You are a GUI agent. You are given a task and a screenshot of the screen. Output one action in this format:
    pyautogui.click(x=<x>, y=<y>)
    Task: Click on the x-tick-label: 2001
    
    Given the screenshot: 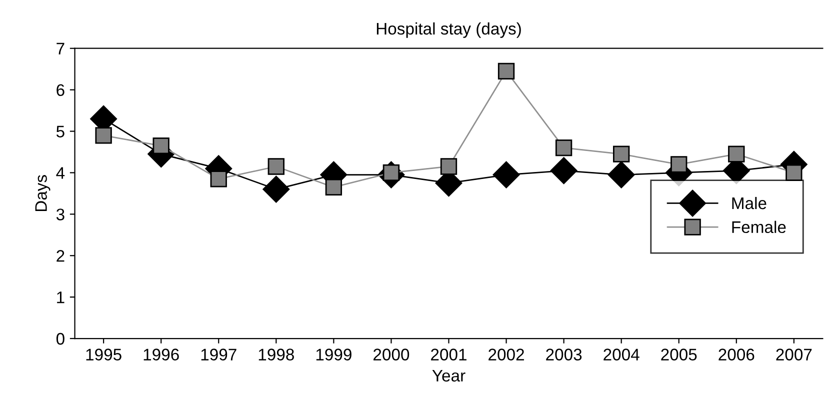 What is the action you would take?
    pyautogui.click(x=448, y=354)
    